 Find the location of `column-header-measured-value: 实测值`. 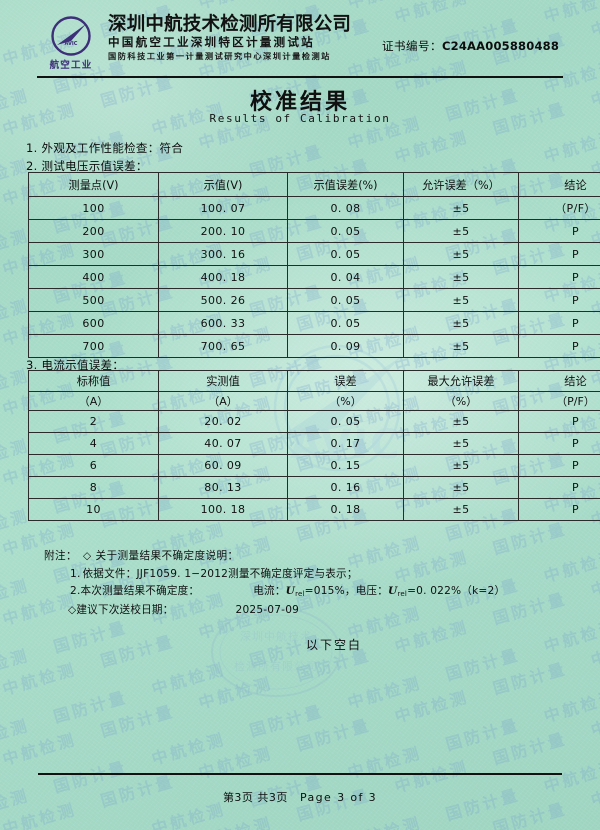

column-header-measured-value: 实测值 is located at coordinates (223, 381).